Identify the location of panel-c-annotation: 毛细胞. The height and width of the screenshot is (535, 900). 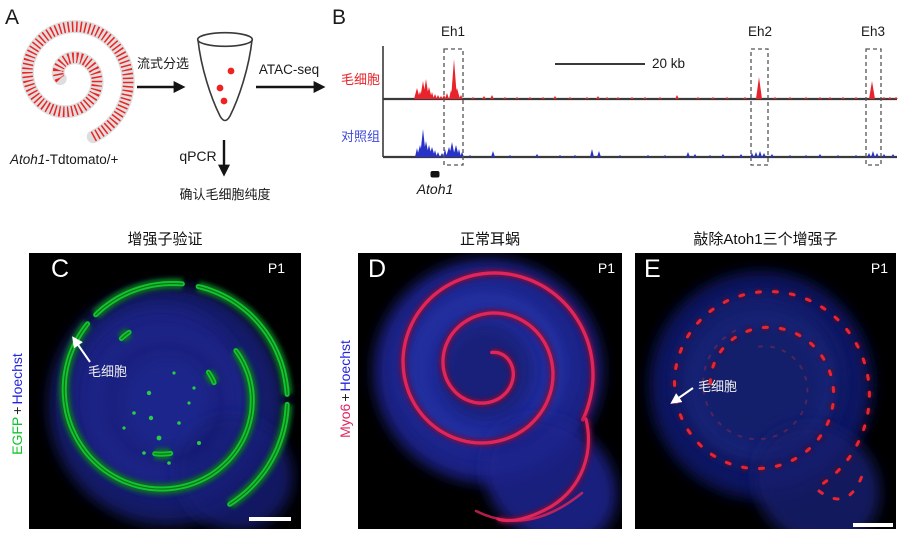
(108, 371).